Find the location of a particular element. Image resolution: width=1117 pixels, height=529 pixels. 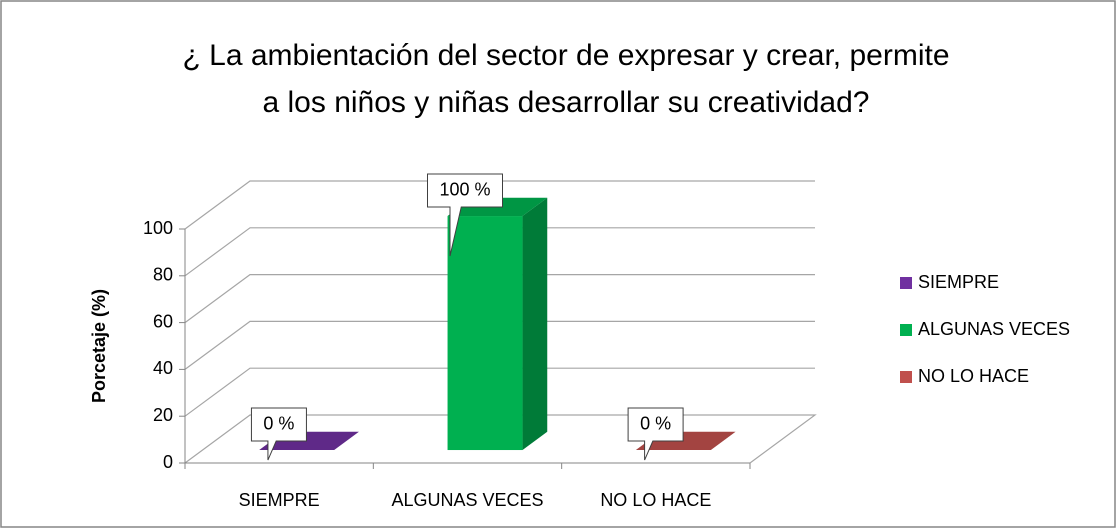

y-tick-label: 60 is located at coordinates (163, 321).